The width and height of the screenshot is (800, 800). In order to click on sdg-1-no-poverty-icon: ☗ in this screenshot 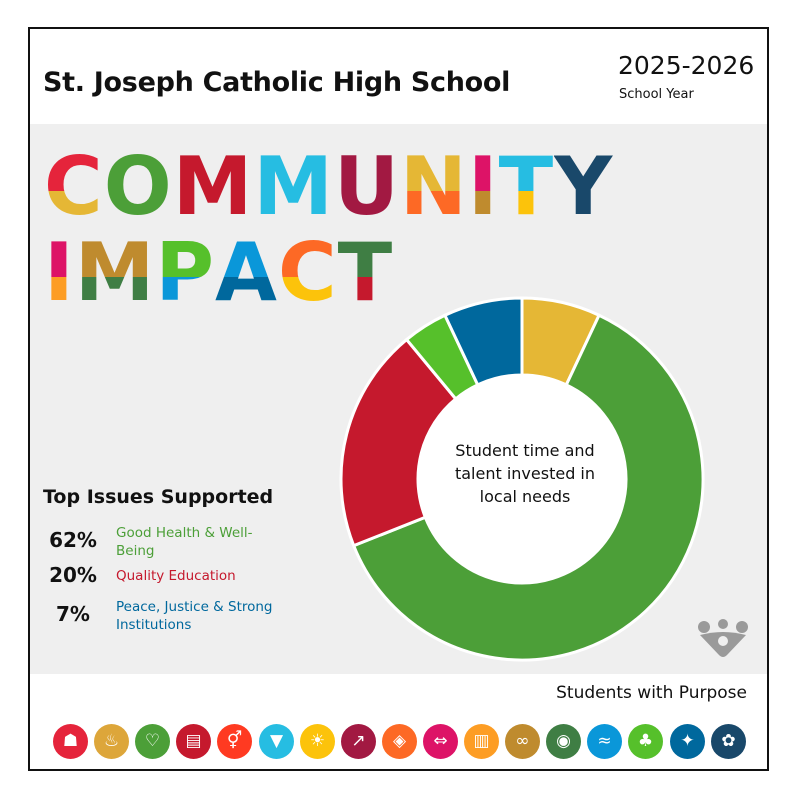, I will do `click(70, 741)`.